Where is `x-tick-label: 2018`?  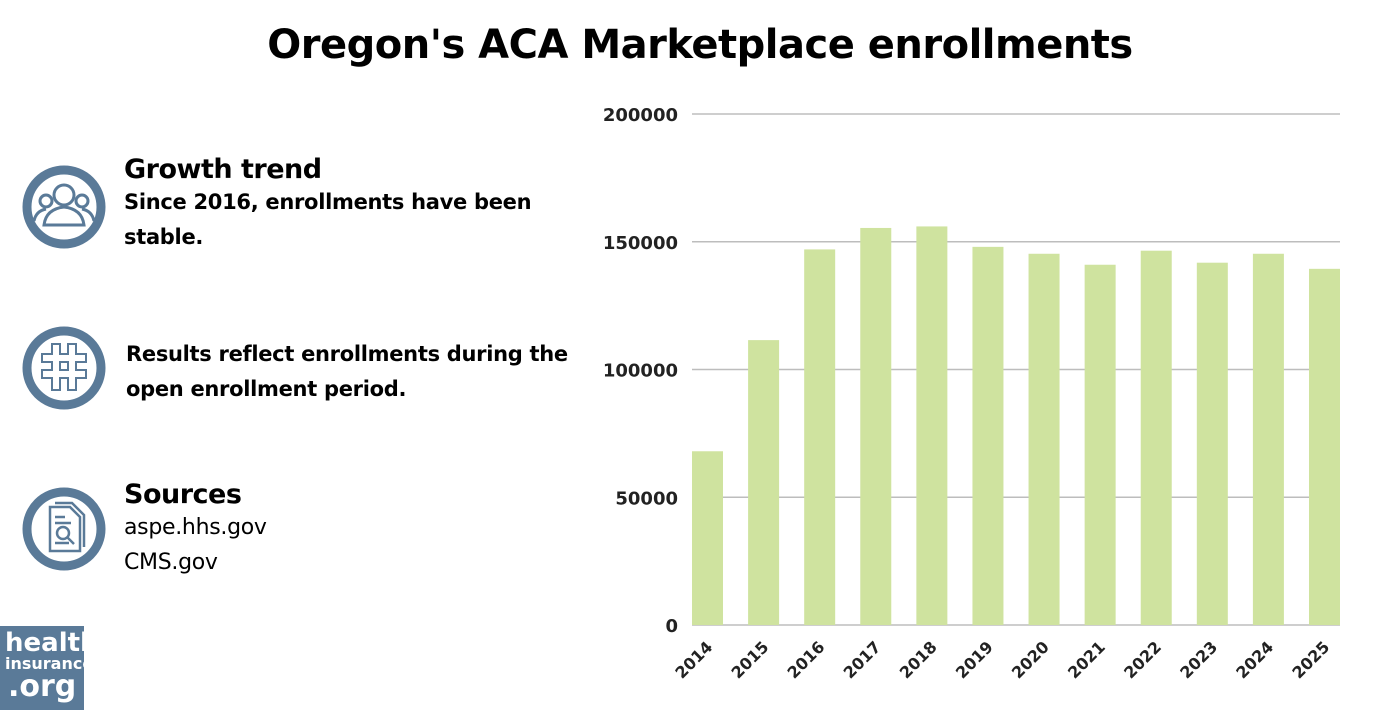
x-tick-label: 2018 is located at coordinates (918, 659).